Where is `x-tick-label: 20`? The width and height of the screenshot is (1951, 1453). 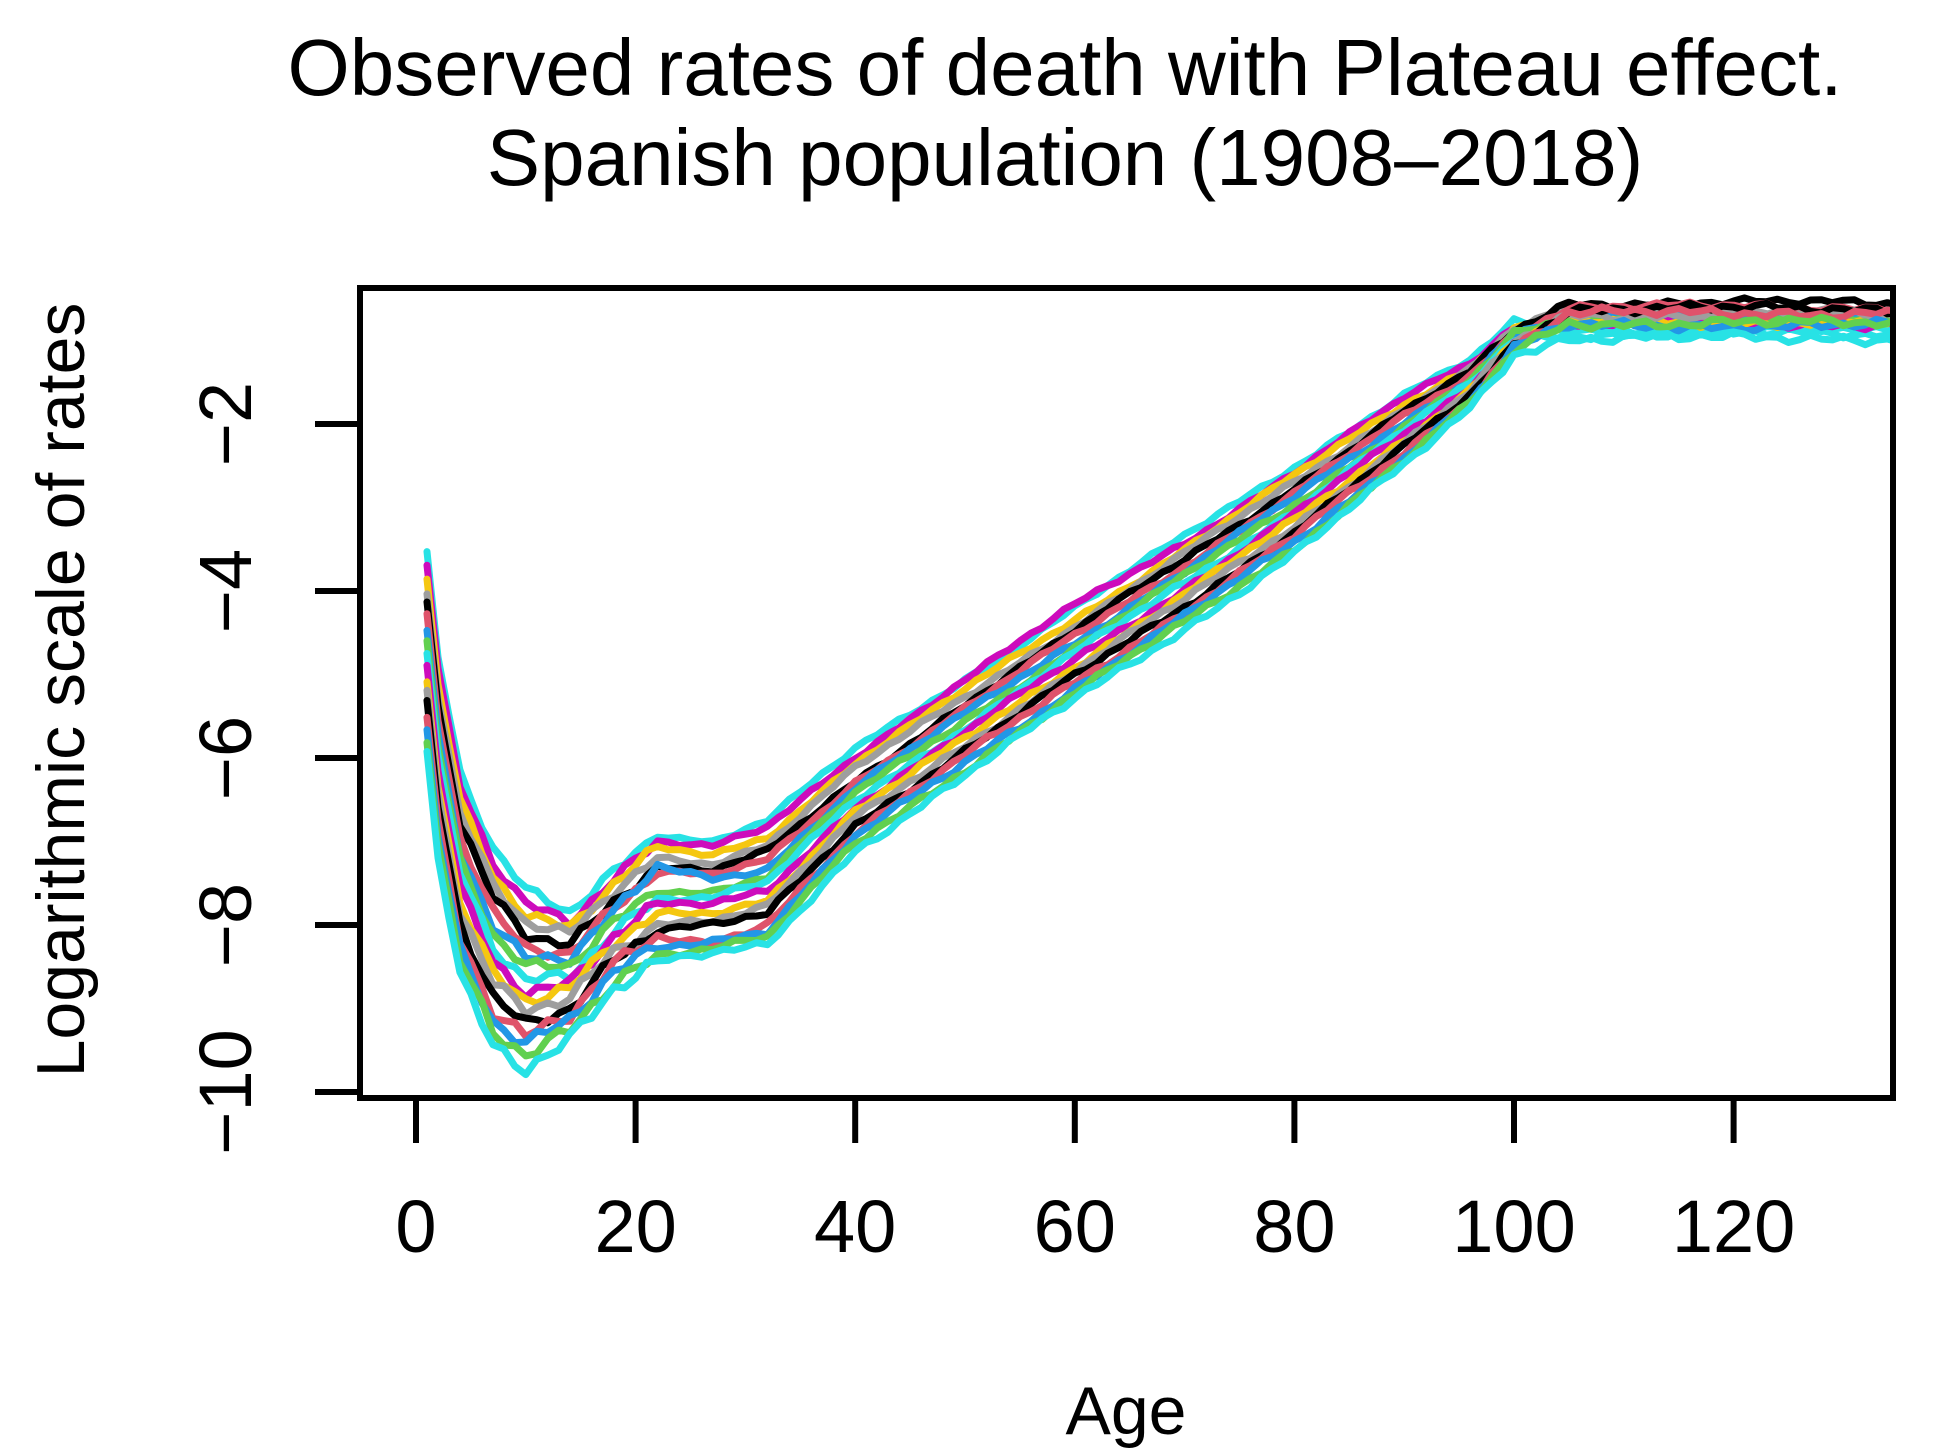 x-tick-label: 20 is located at coordinates (635, 1226).